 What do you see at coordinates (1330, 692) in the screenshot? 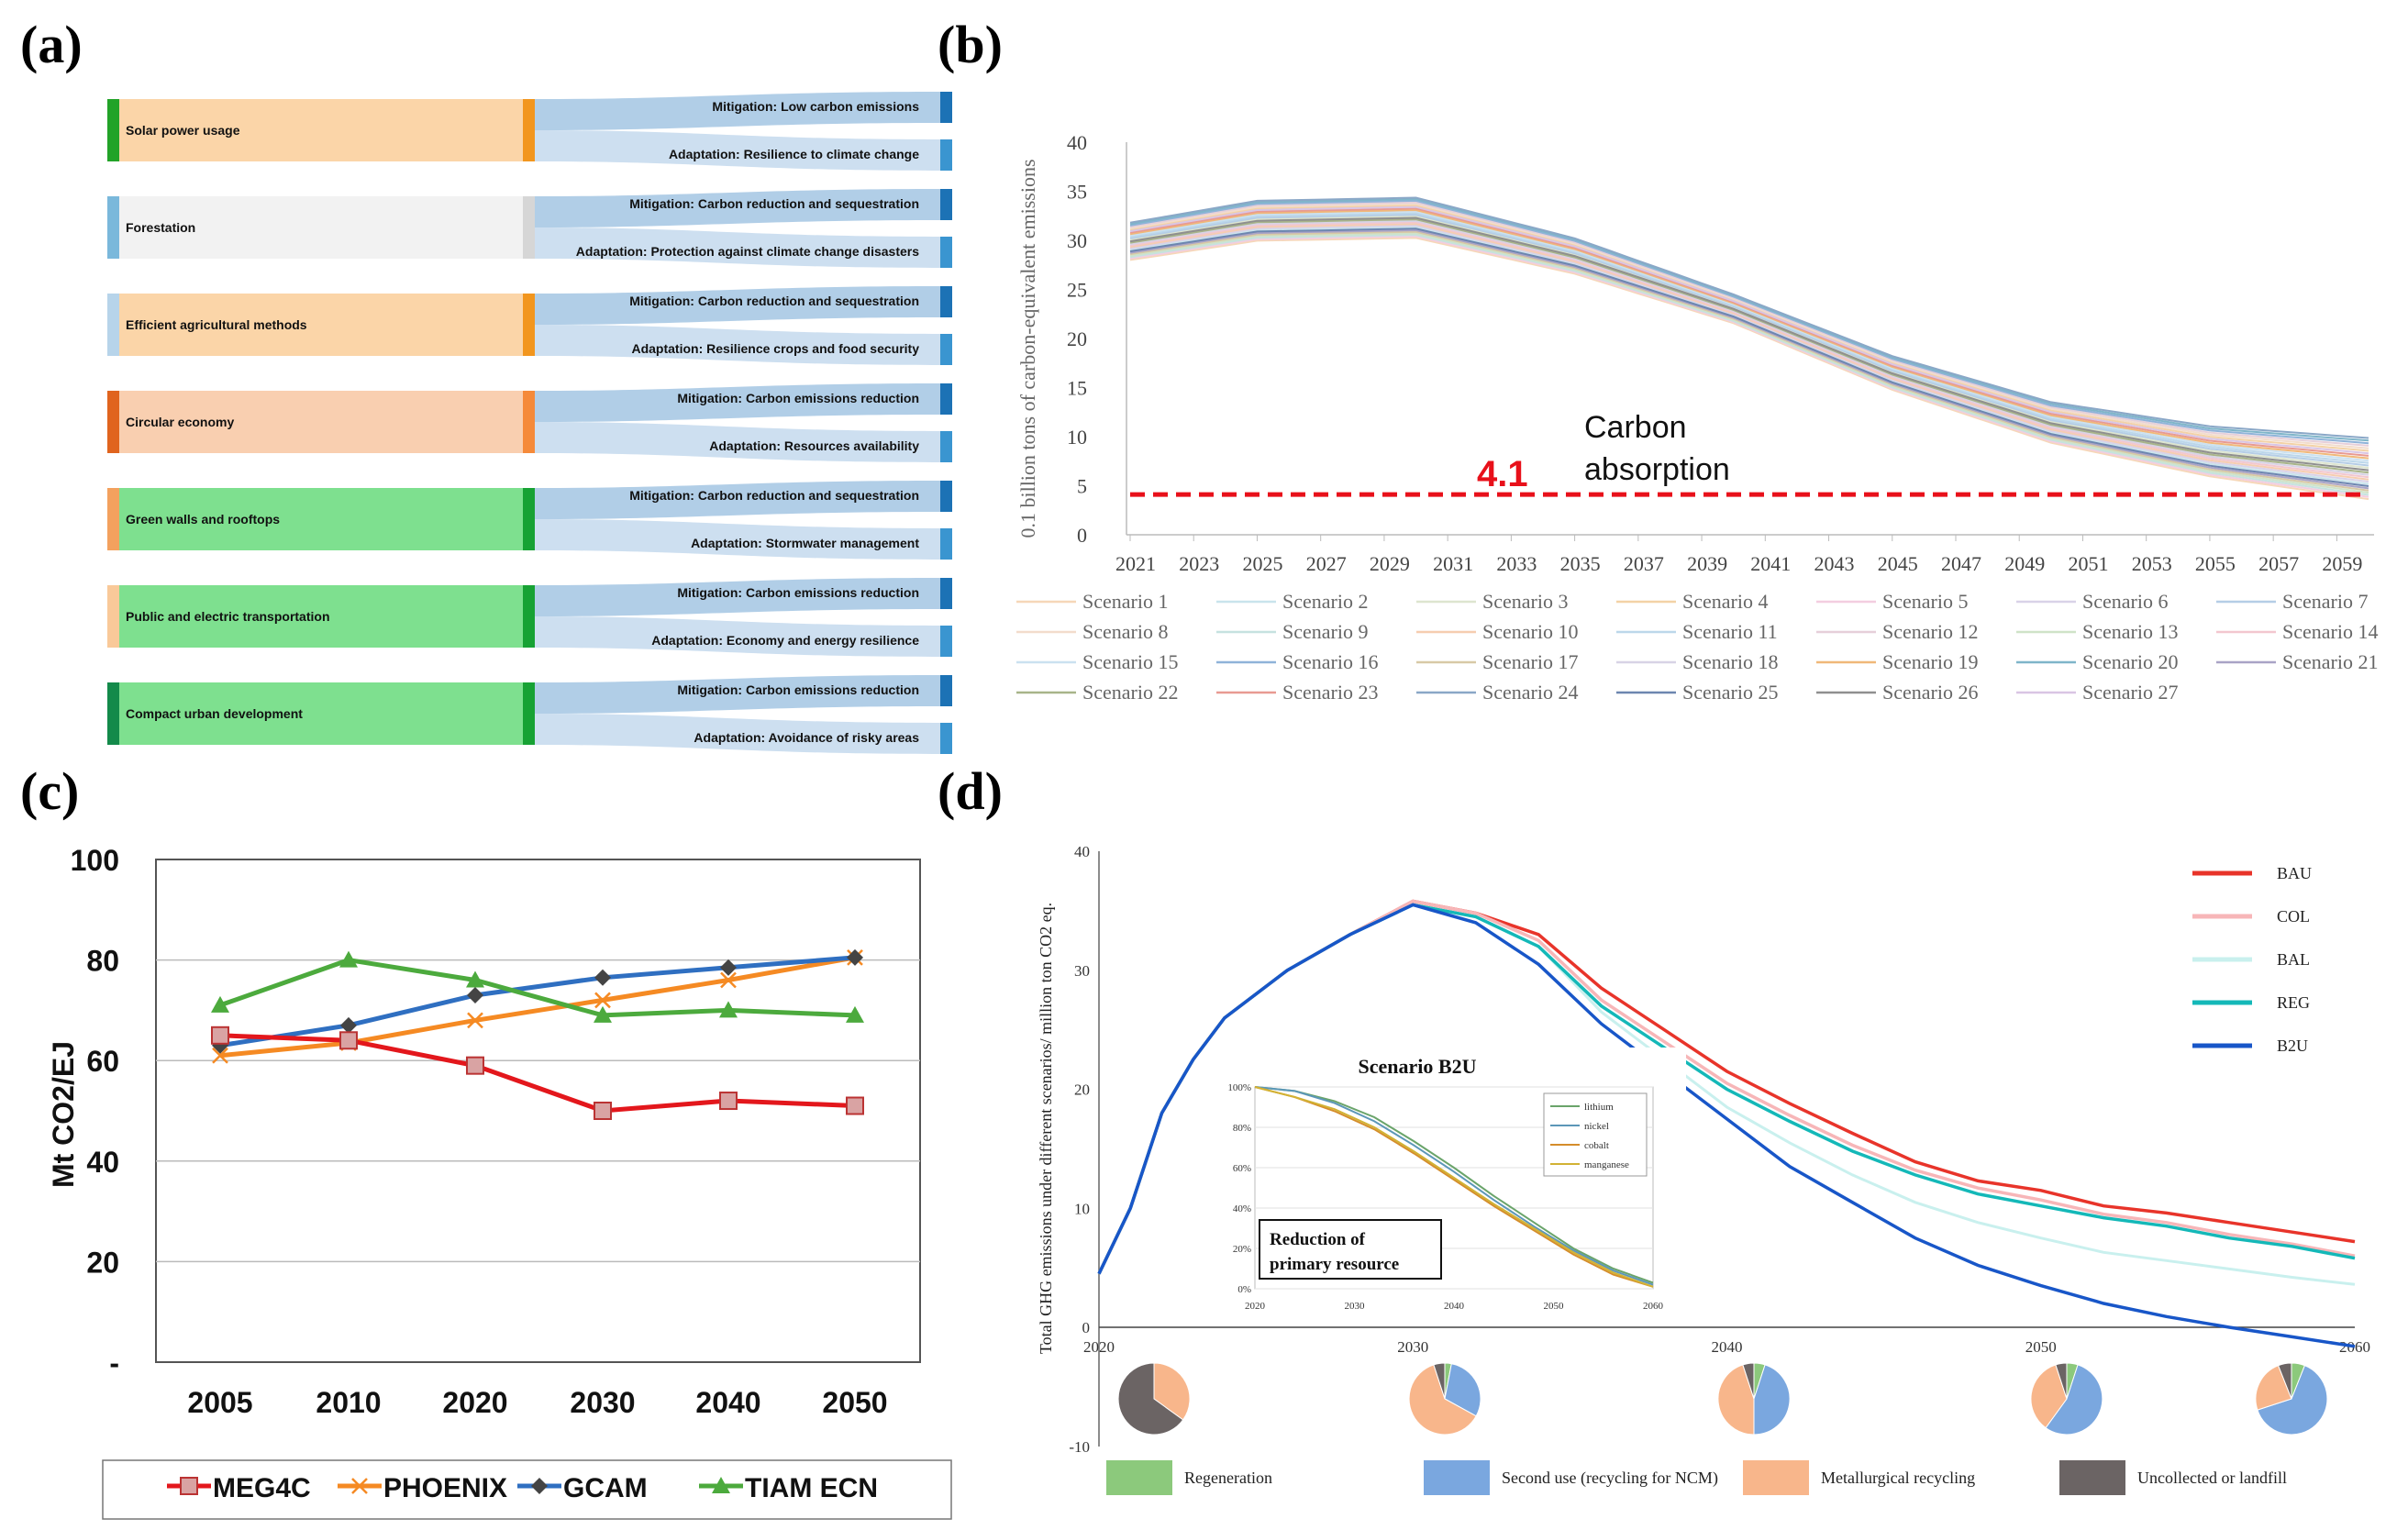
I see `legend-label-scenario-23: Scenario 23` at bounding box center [1330, 692].